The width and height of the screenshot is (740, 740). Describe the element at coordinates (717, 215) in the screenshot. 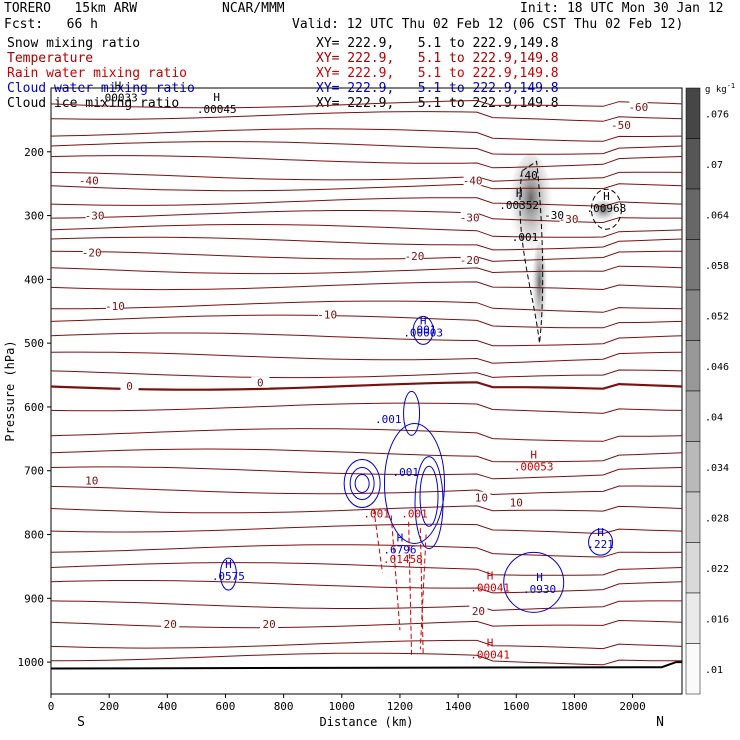

I see `colorbar-label: .064` at that location.